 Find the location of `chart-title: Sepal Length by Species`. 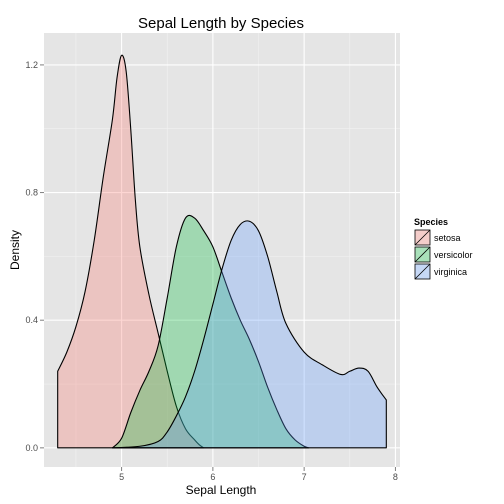

chart-title: Sepal Length by Species is located at coordinates (221, 23).